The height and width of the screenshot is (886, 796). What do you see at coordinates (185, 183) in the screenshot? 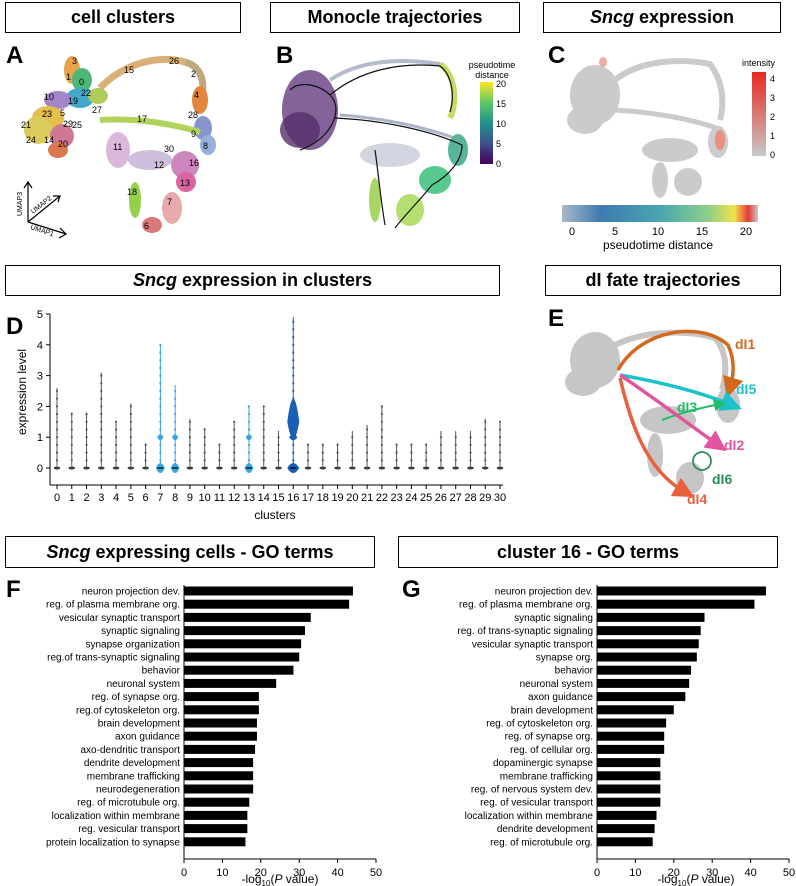
I see `cluster-label: 13` at bounding box center [185, 183].